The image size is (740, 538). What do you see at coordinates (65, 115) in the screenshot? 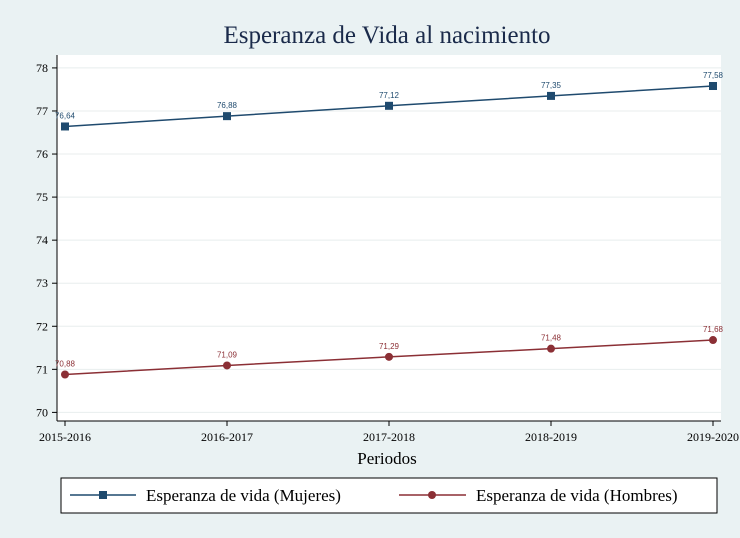
I see `data-label: 76,64` at bounding box center [65, 115].